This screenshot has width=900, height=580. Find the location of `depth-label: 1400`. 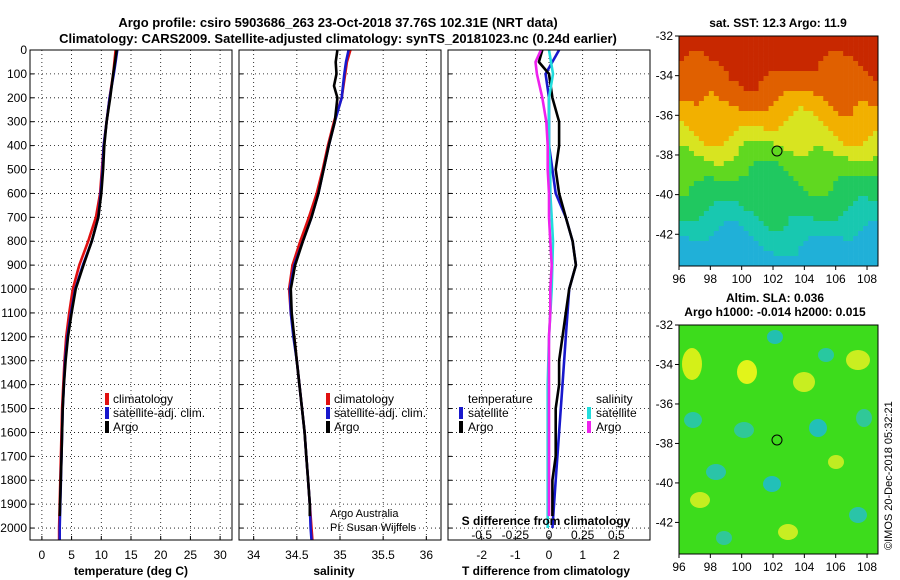

depth-label: 1400 is located at coordinates (13, 385).